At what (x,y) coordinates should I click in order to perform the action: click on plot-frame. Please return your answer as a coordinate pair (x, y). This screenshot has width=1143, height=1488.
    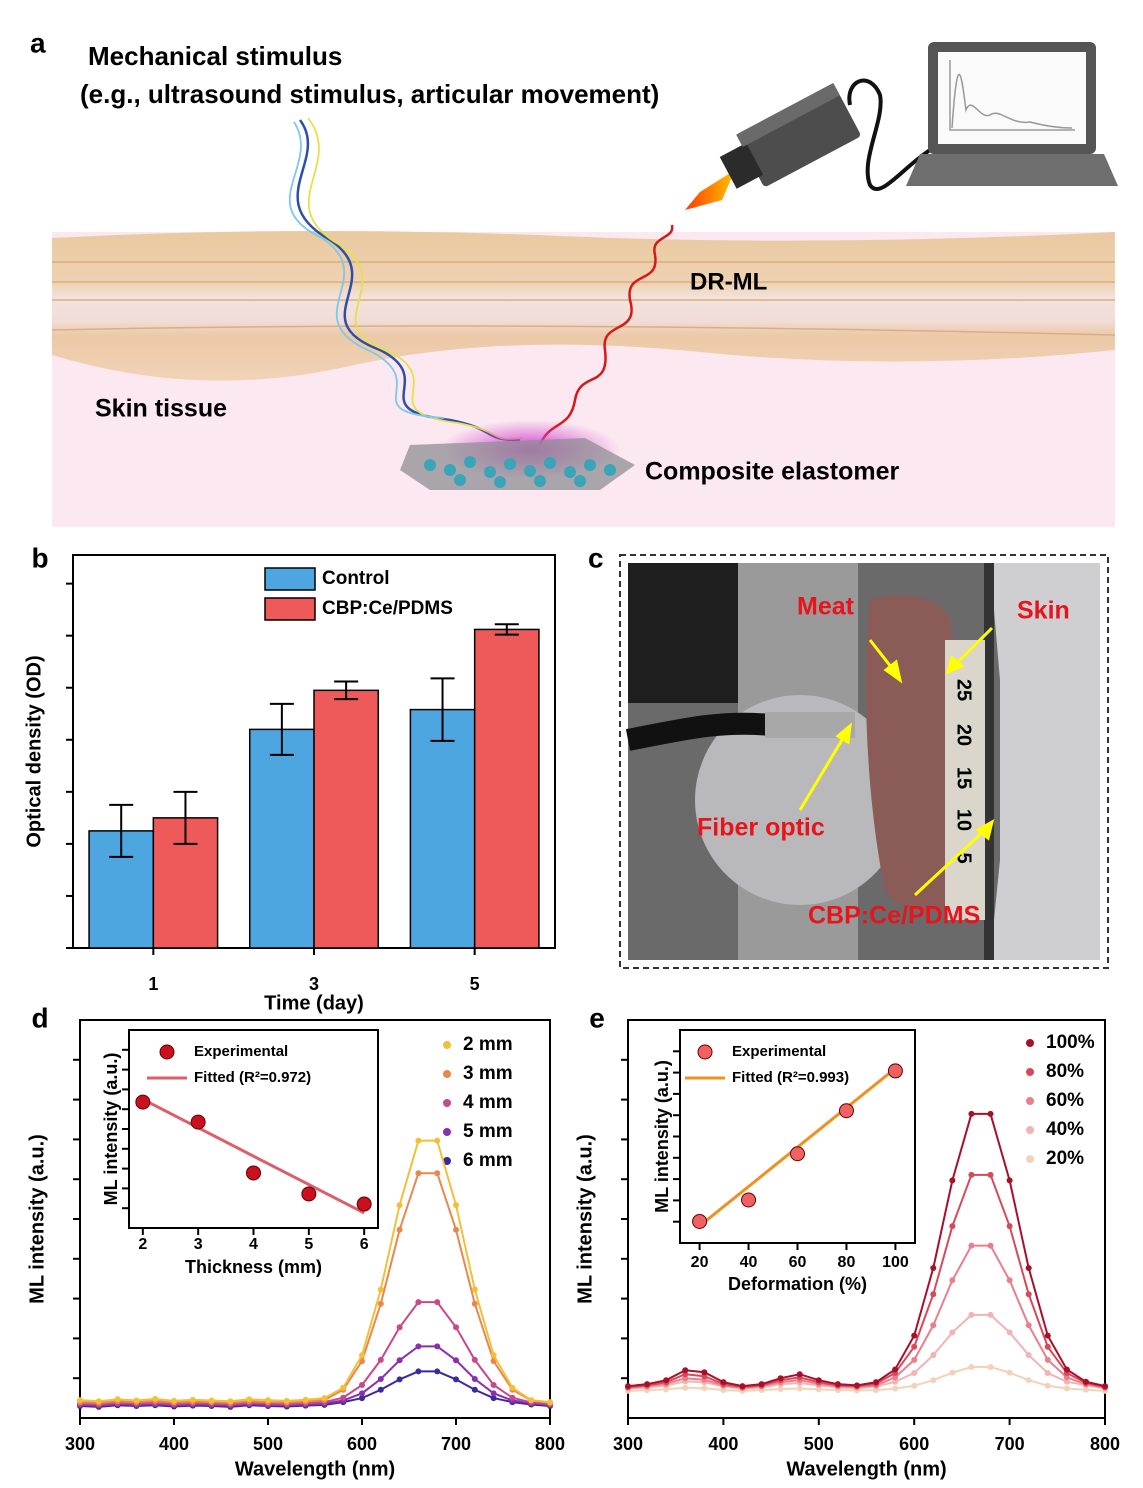
    Looking at the image, I should click on (253, 1129).